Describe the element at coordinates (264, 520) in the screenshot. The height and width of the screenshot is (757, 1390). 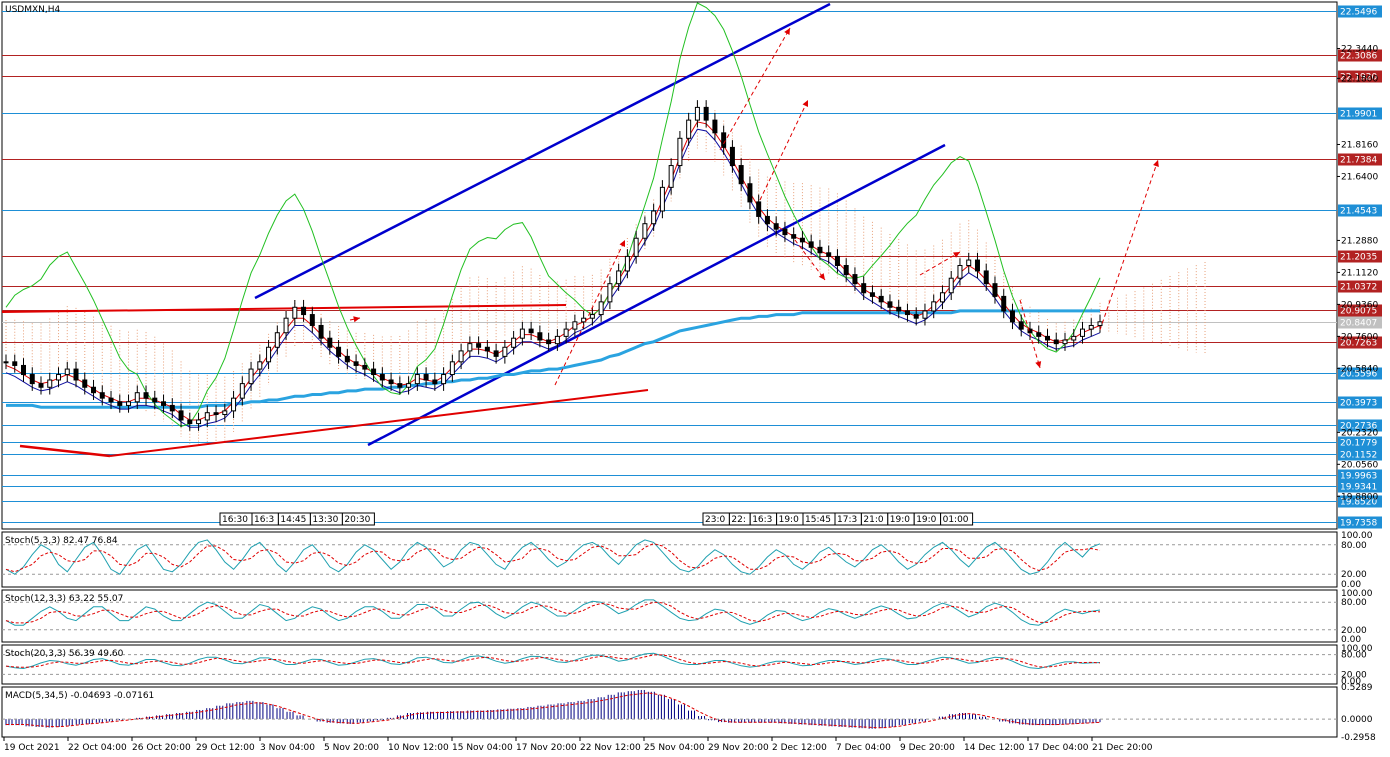
I see `time-tag: 16:3` at that location.